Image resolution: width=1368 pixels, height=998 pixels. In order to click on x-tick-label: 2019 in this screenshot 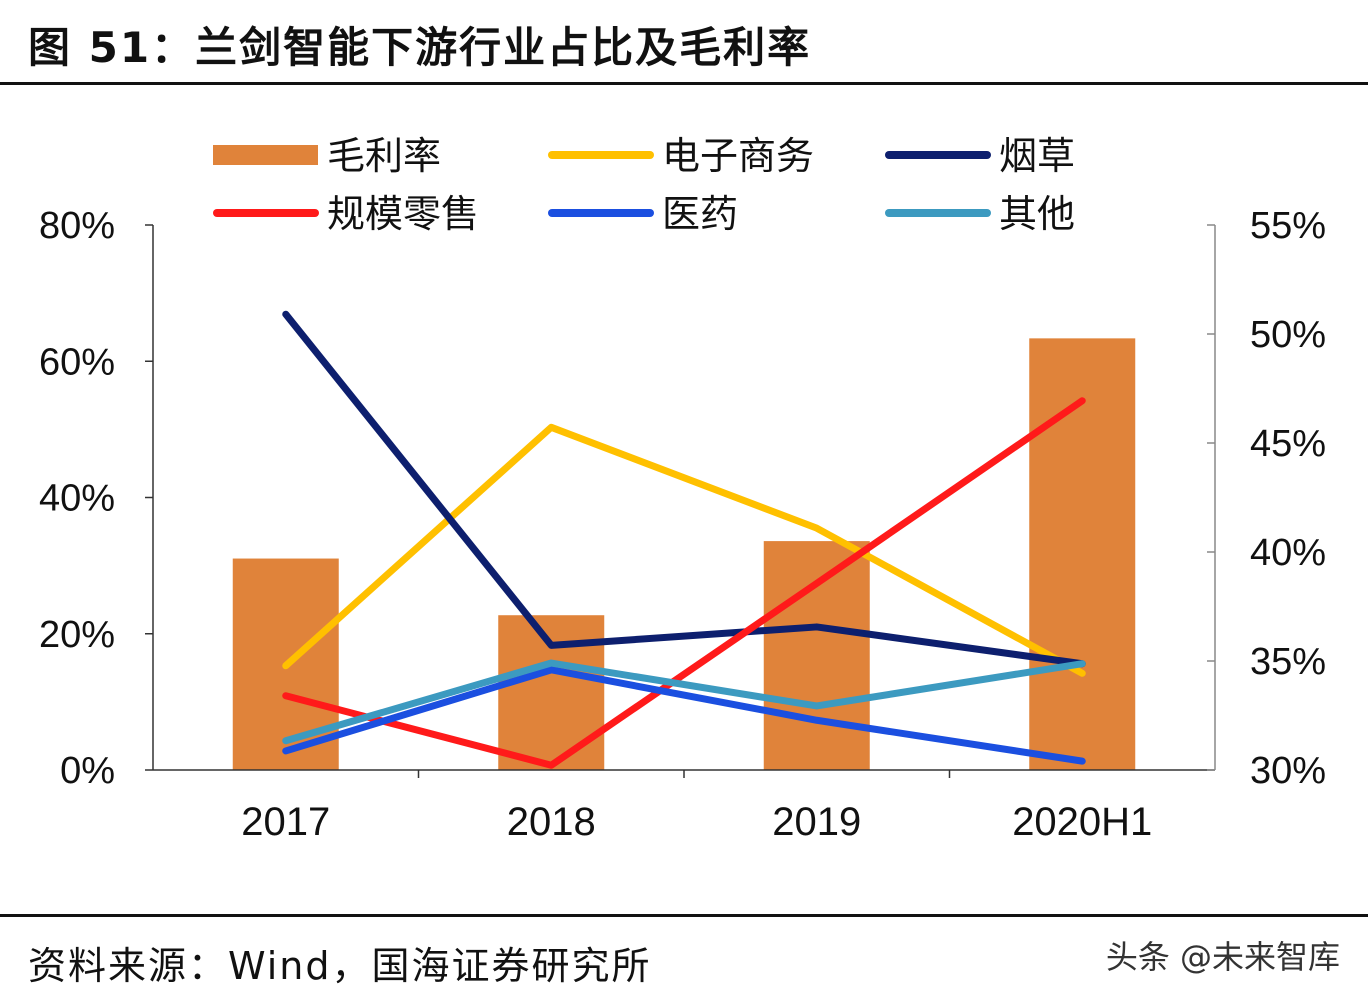, I will do `click(816, 822)`.